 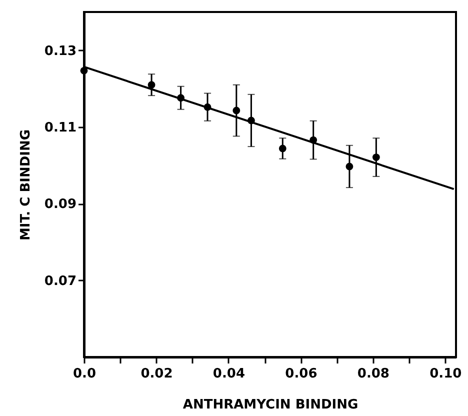 I want to click on x-tick-label: 0.08, so click(x=373, y=374).